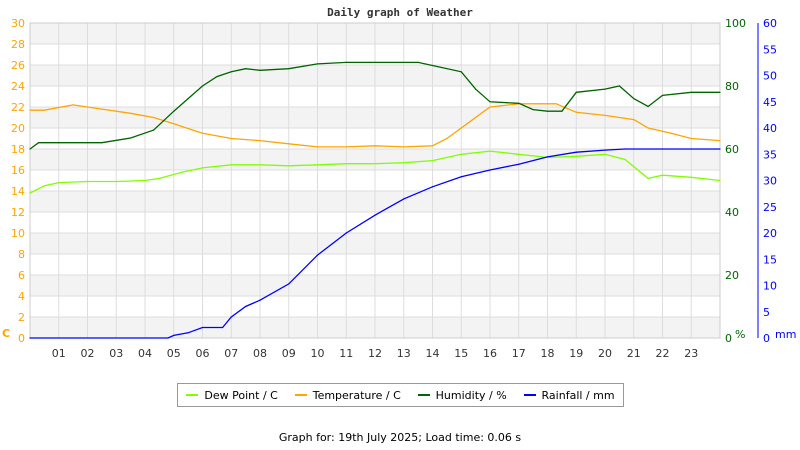 The width and height of the screenshot is (800, 450). I want to click on y-tick-rain: 35, so click(770, 154).